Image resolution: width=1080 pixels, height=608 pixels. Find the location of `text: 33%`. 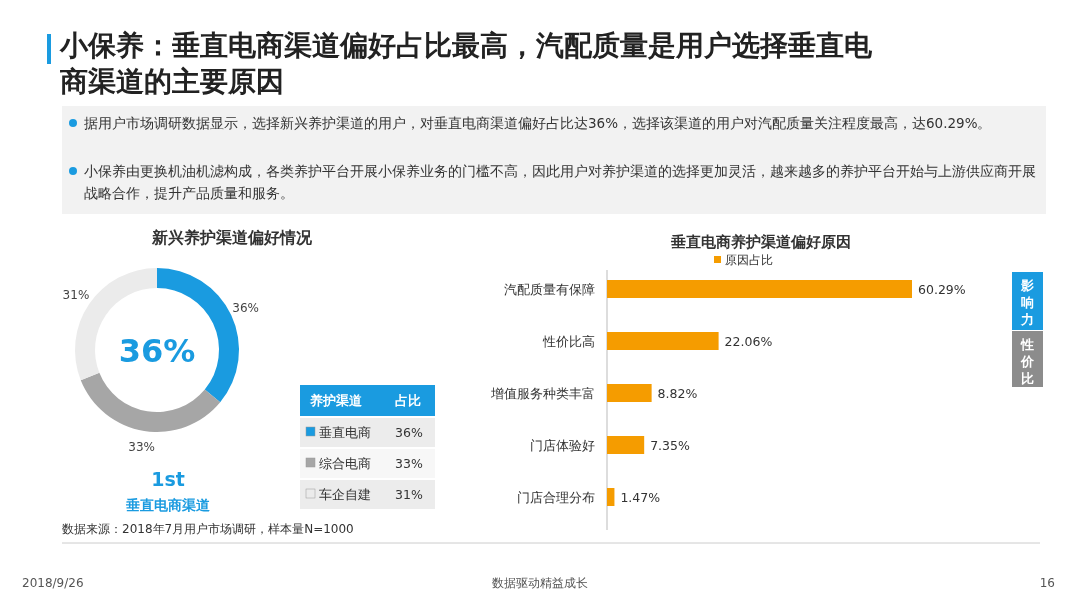

text: 33% is located at coordinates (409, 463).